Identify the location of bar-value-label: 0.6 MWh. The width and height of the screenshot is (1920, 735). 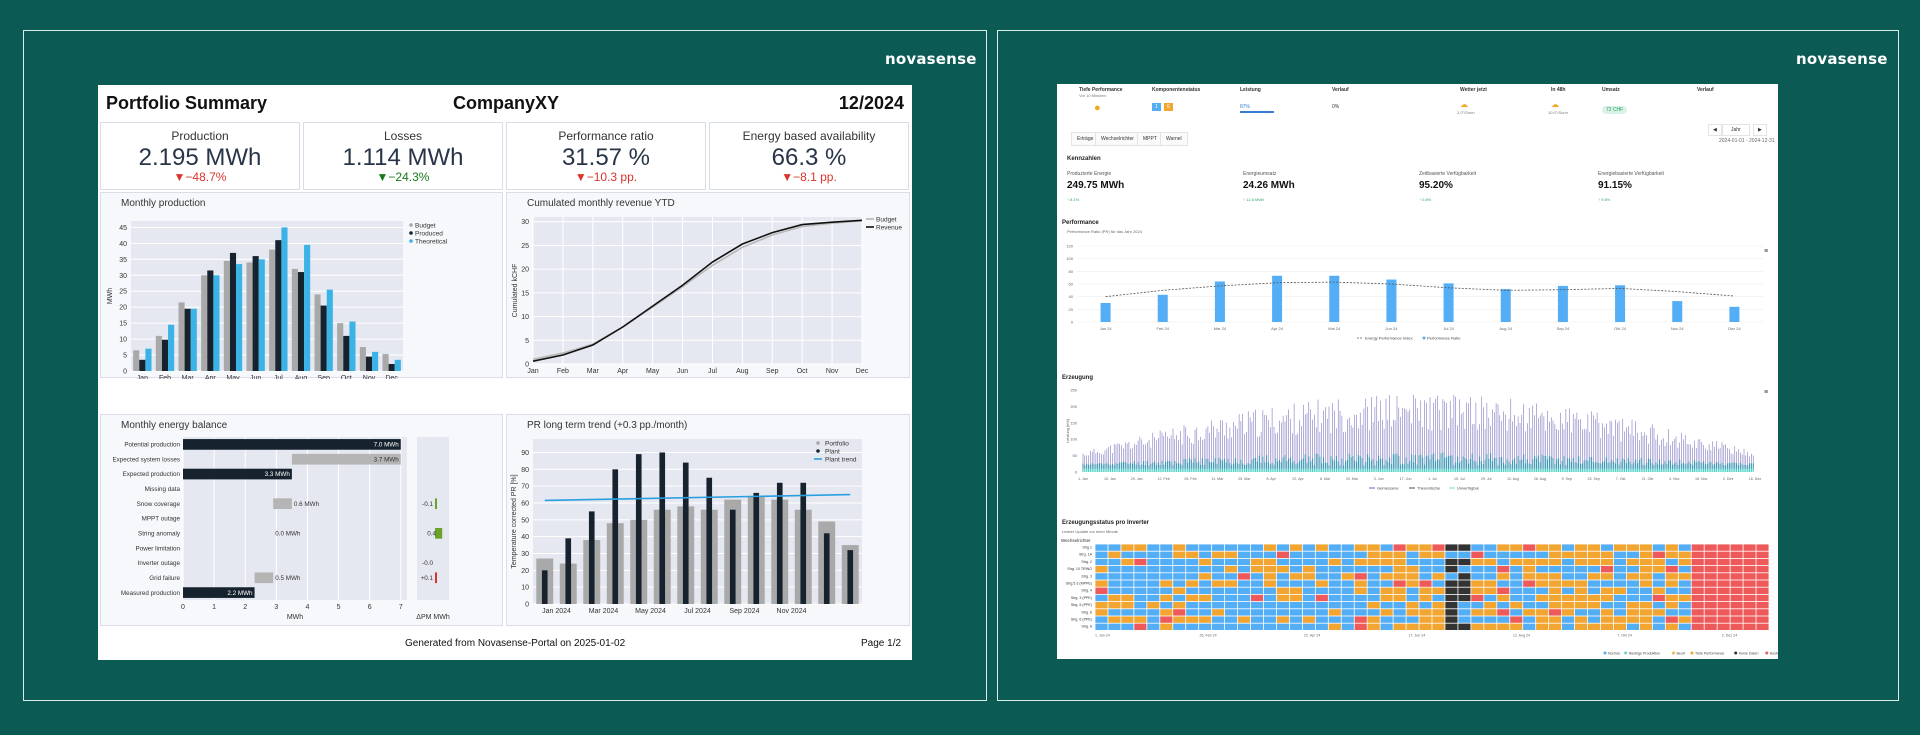
(307, 504).